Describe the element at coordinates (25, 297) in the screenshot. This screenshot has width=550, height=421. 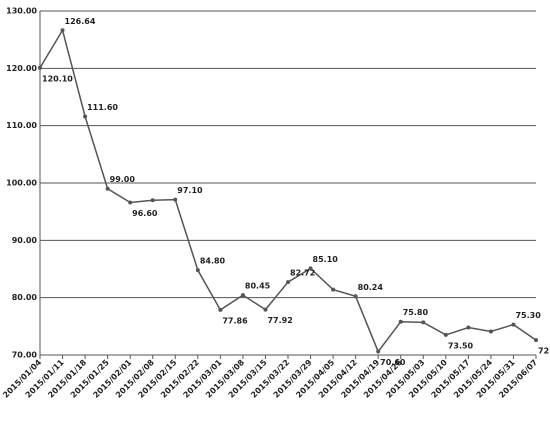
I see `y-tick-label: 80.00` at that location.